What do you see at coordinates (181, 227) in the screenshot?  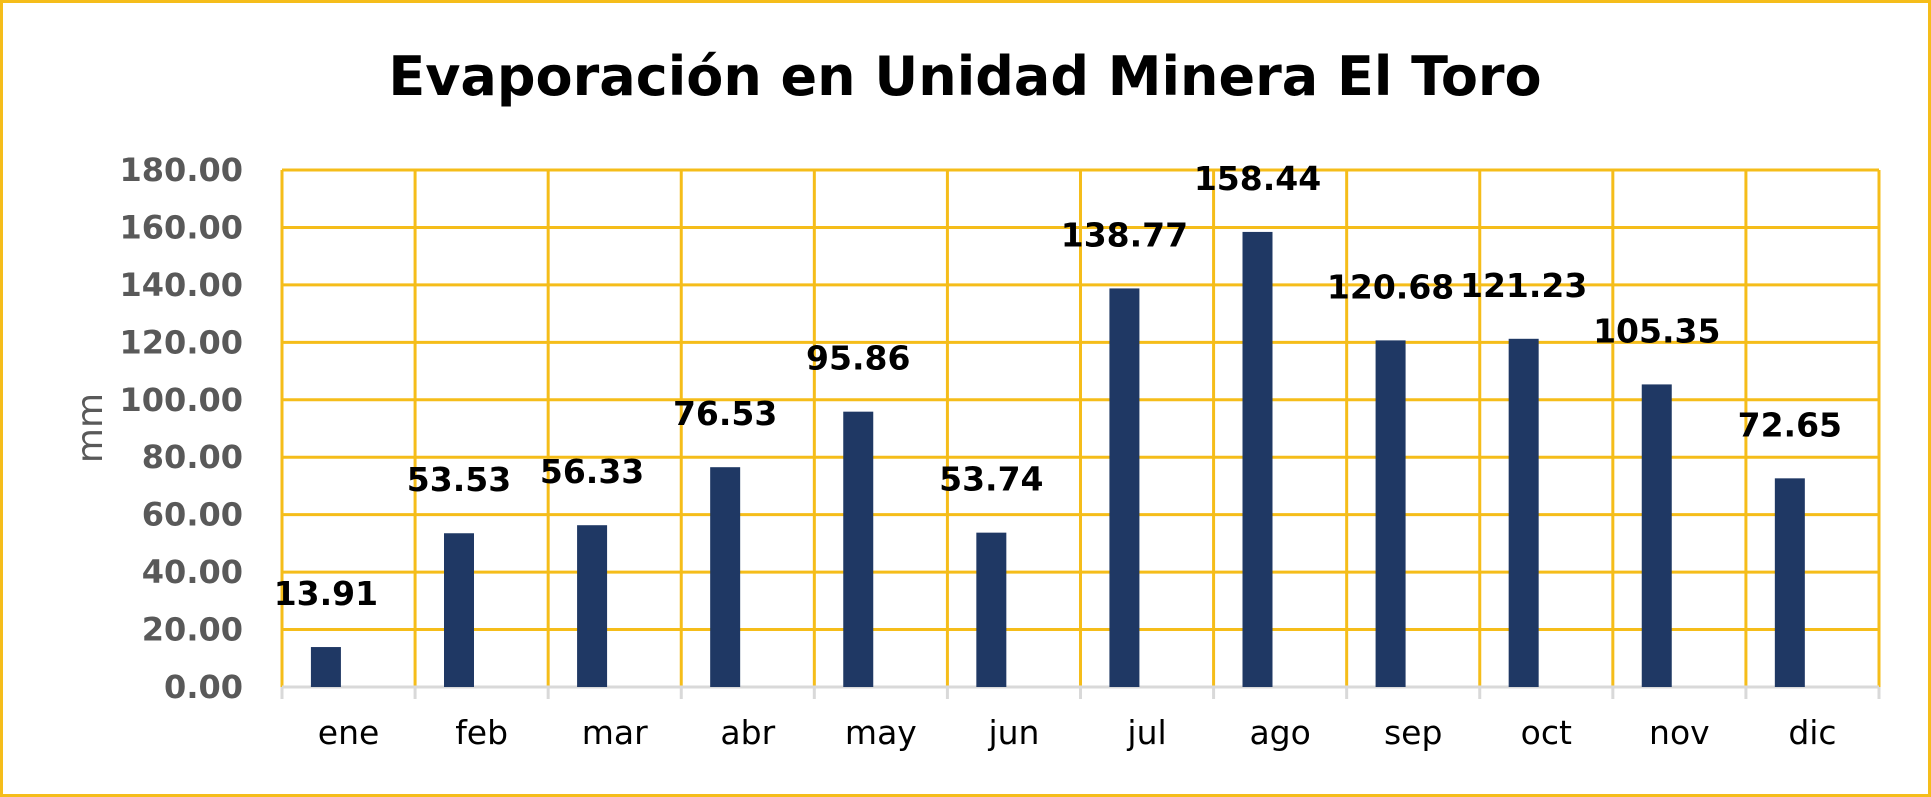 I see `y-tick-label: 160.00` at bounding box center [181, 227].